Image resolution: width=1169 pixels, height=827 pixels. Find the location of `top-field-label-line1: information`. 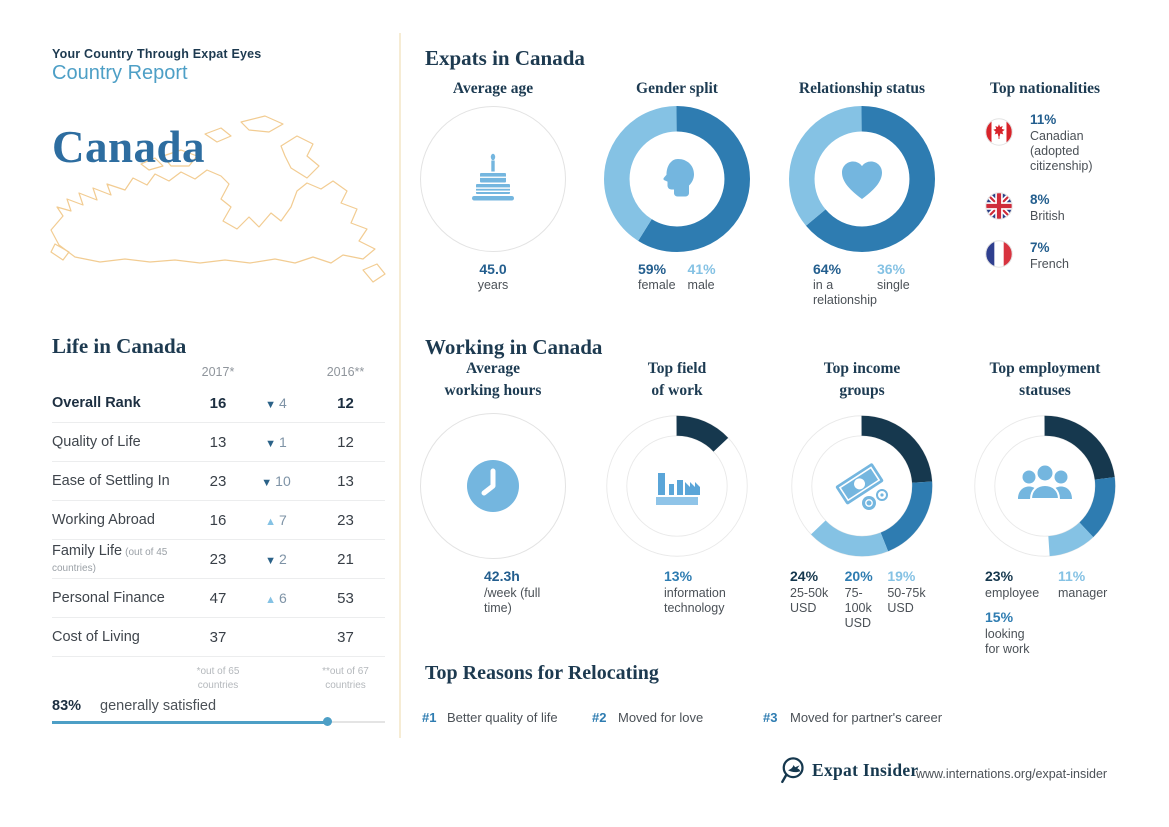

top-field-label-line1: information is located at coordinates (695, 592).